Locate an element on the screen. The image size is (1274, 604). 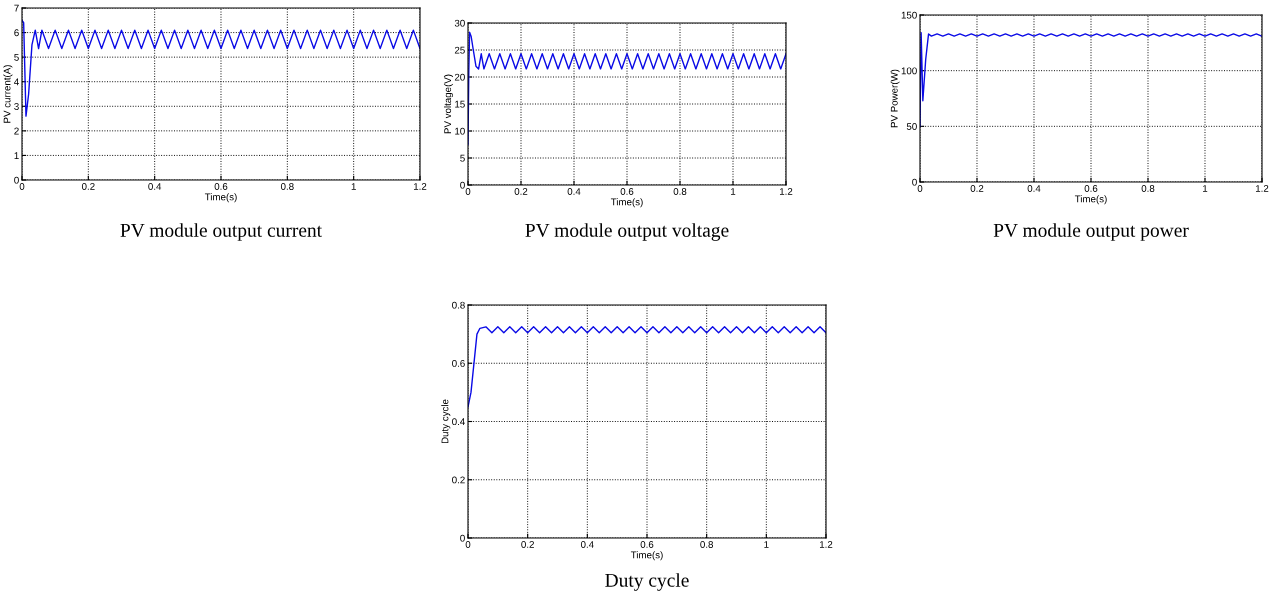
y-tick-label: 50 is located at coordinates (911, 126).